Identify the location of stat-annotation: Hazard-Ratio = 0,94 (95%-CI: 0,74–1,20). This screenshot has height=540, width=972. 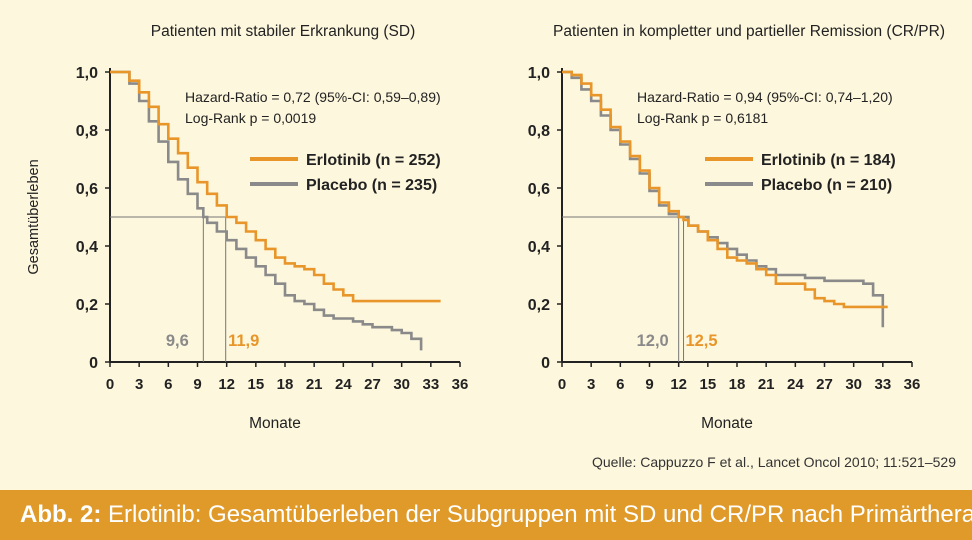
(765, 97).